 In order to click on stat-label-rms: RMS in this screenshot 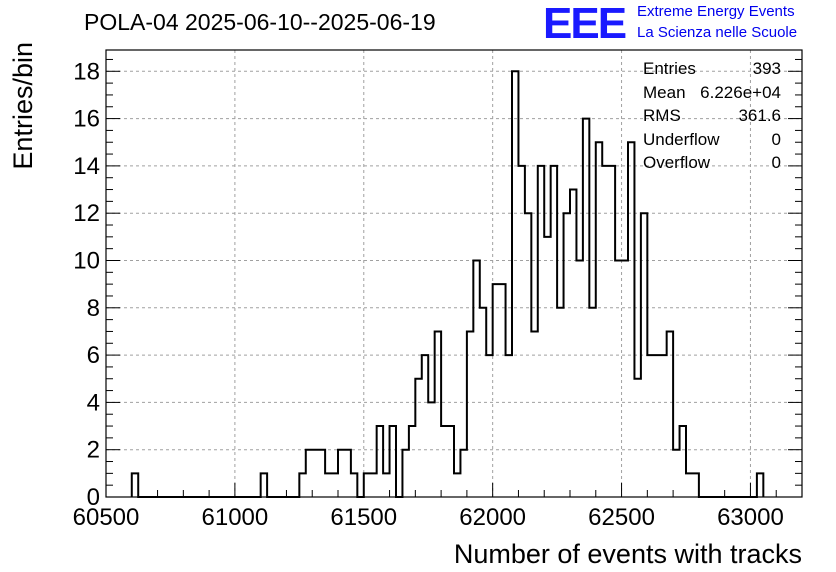, I will do `click(662, 115)`.